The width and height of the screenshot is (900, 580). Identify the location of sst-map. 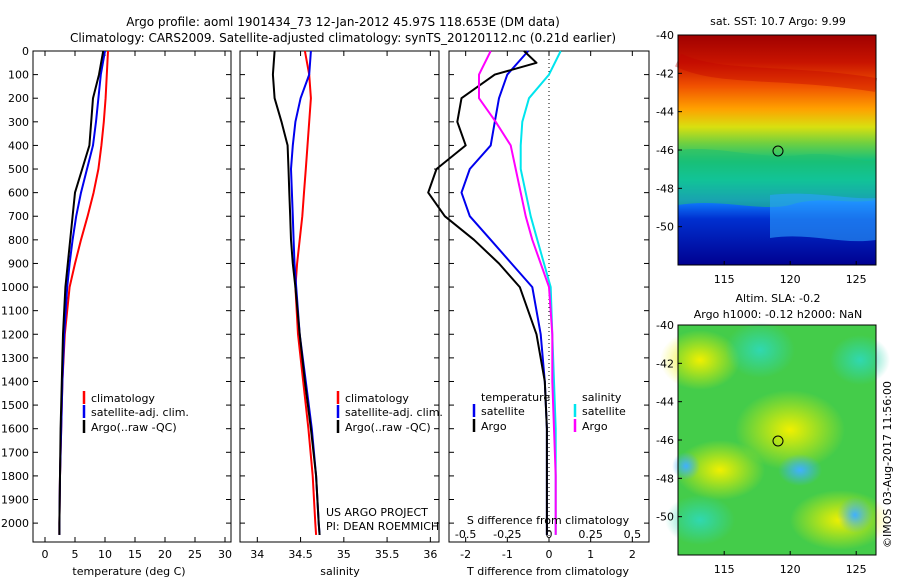
(776, 150).